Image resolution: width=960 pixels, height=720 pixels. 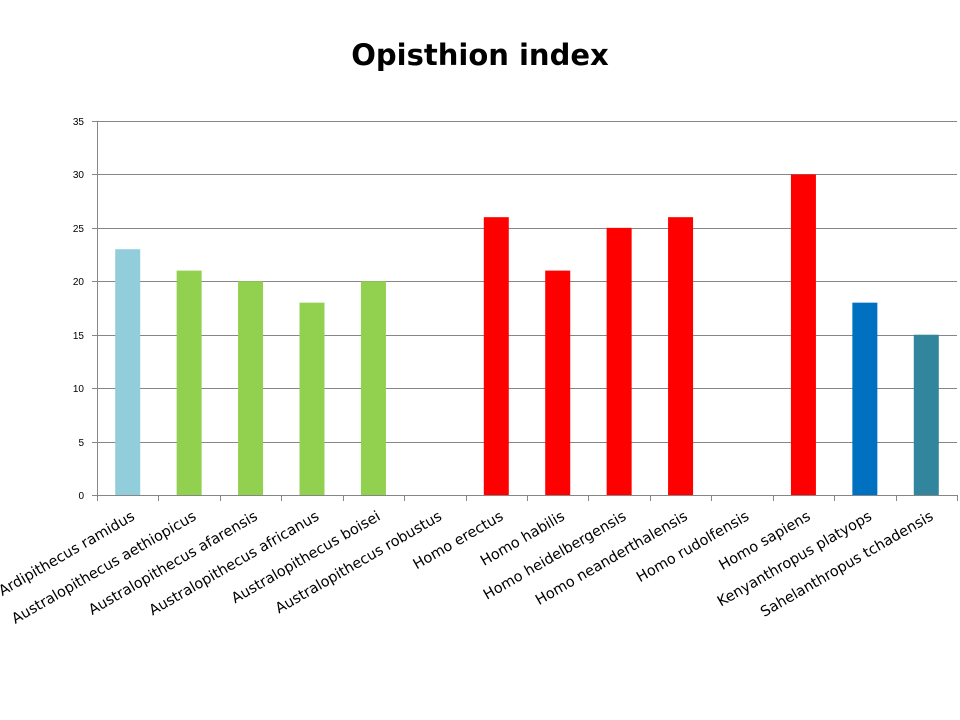 What do you see at coordinates (480, 55) in the screenshot?
I see `chart-title: Opisthion index` at bounding box center [480, 55].